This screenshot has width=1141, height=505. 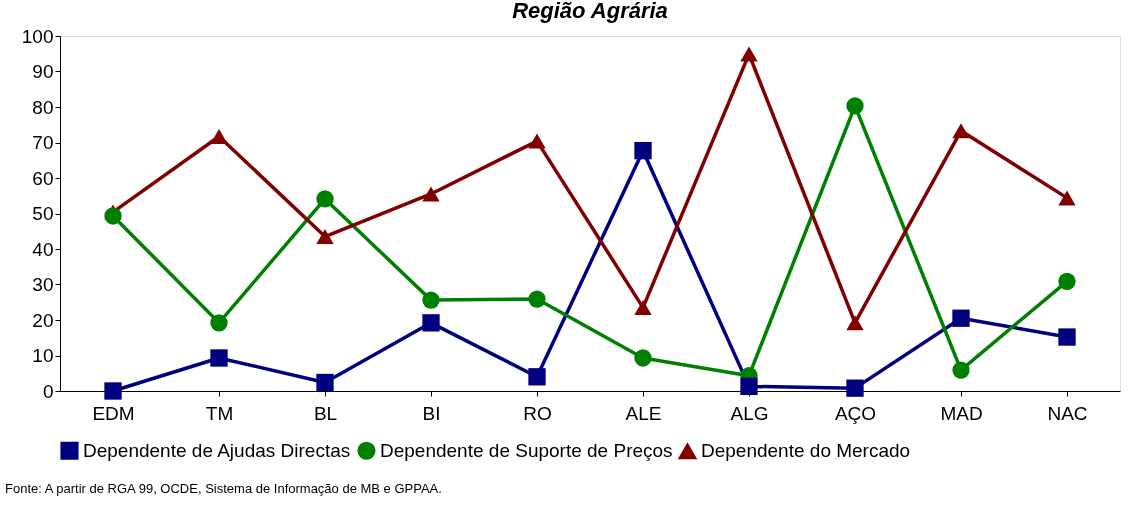 What do you see at coordinates (806, 451) in the screenshot?
I see `legend-label: Dependente do Mercado` at bounding box center [806, 451].